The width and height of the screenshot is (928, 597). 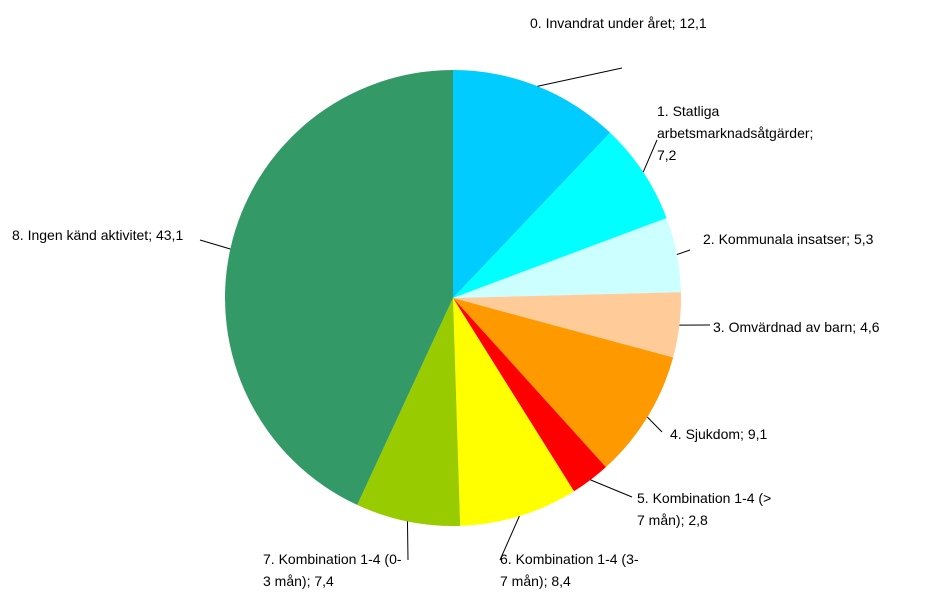 I want to click on slice-label: 4. Sjukdom; 9,1, so click(x=770, y=434).